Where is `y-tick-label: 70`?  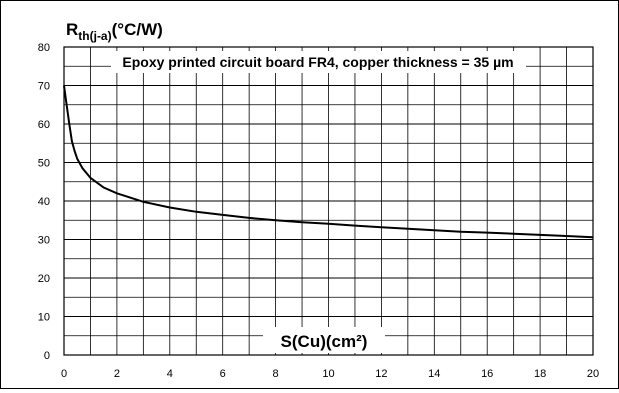
y-tick-label: 70 is located at coordinates (44, 87).